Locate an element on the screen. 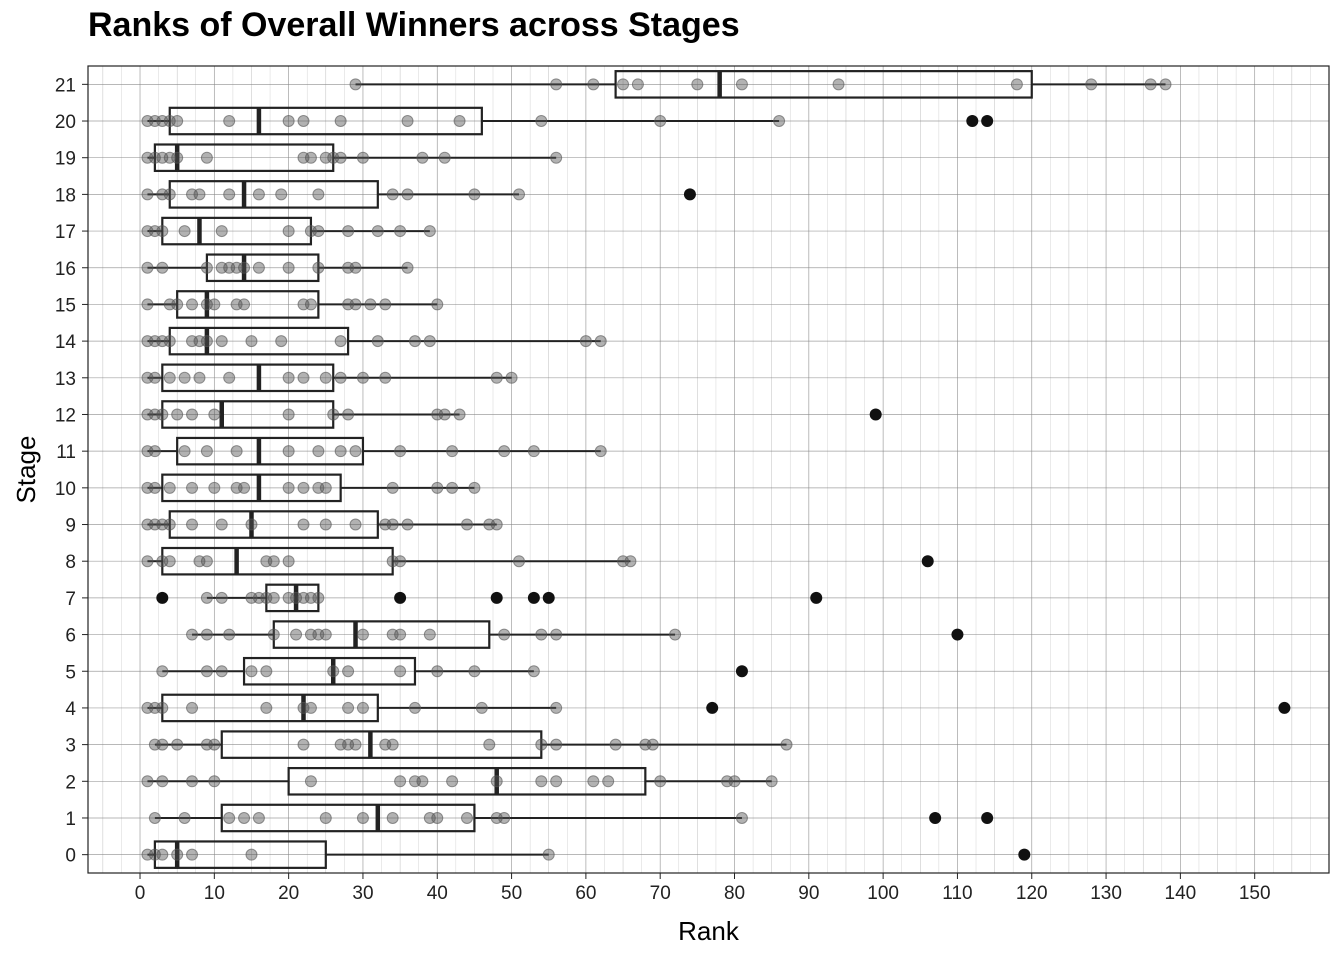 This screenshot has height=960, width=1344. y-tick-label: 8 is located at coordinates (70, 562).